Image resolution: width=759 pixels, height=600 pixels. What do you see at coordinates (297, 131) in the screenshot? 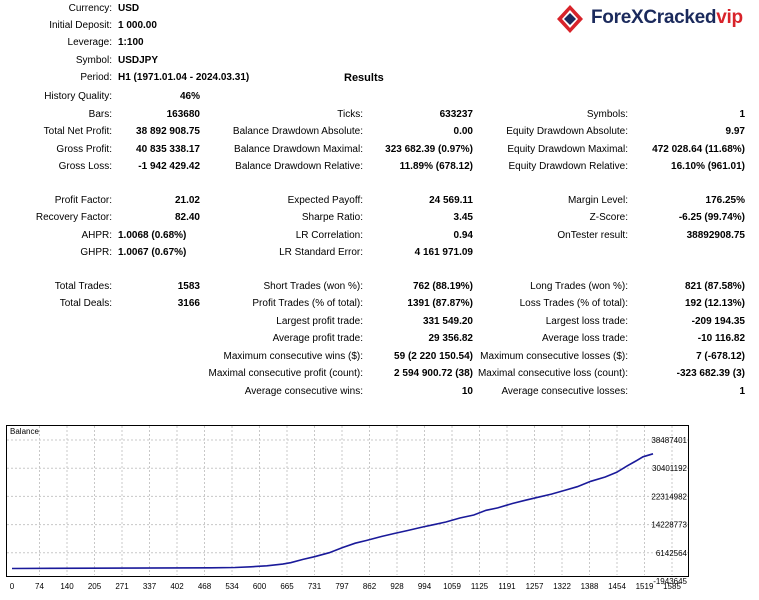
I see `balance-dd-absolute-label: Balance Drawdown Absolute:` at bounding box center [297, 131].